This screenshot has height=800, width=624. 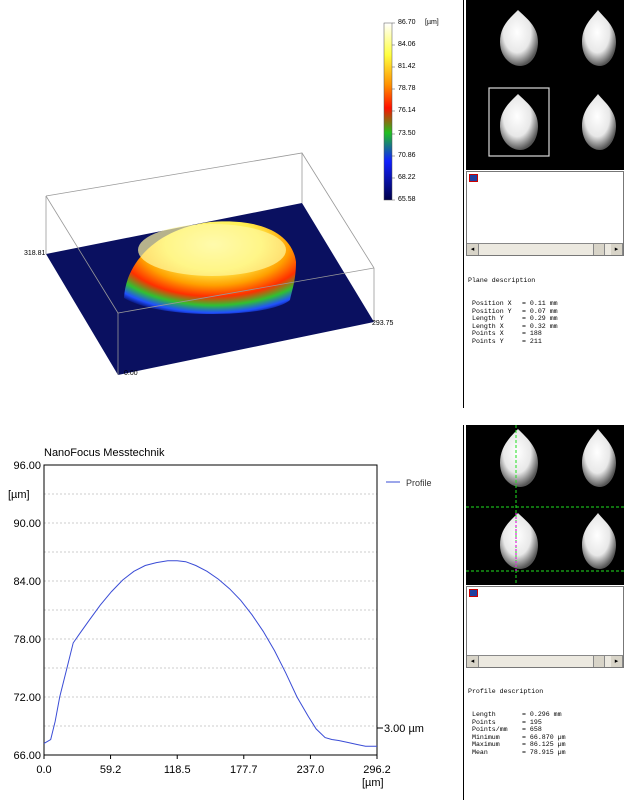 I want to click on y-axis-unit-label: [µm], so click(x=19, y=495).